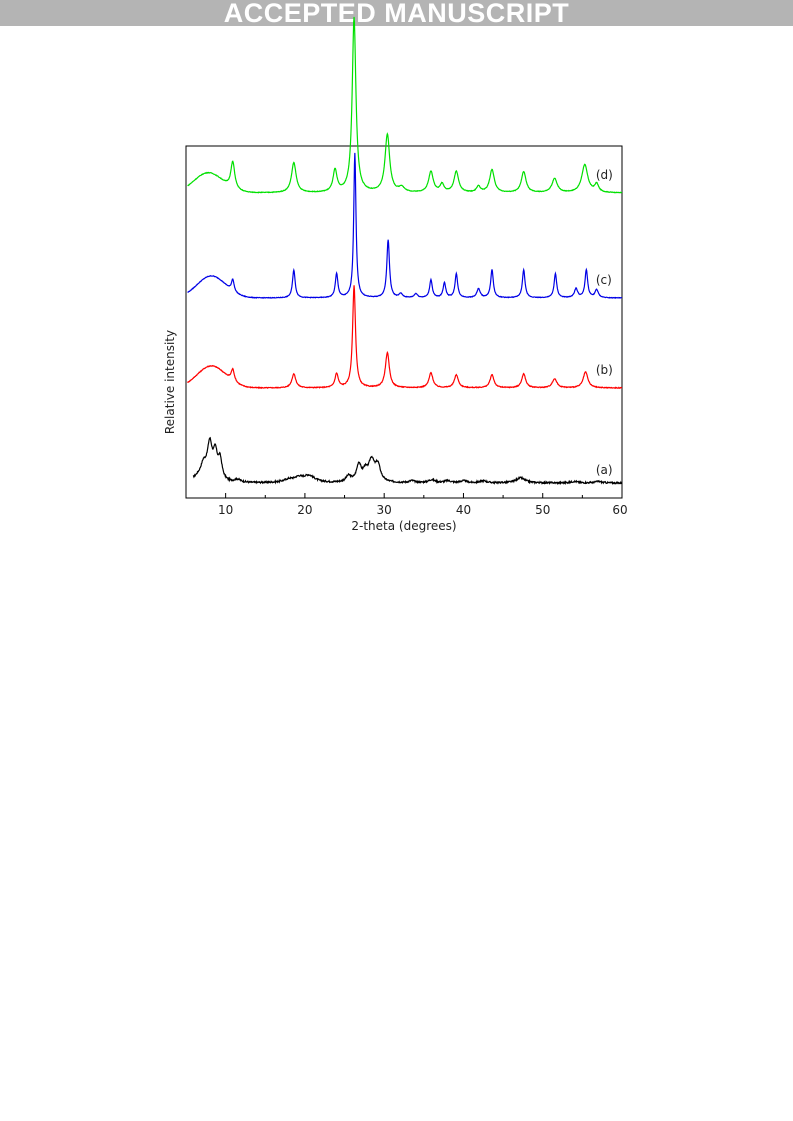 The height and width of the screenshot is (1121, 793). What do you see at coordinates (604, 280) in the screenshot?
I see `series-label-c: (c)` at bounding box center [604, 280].